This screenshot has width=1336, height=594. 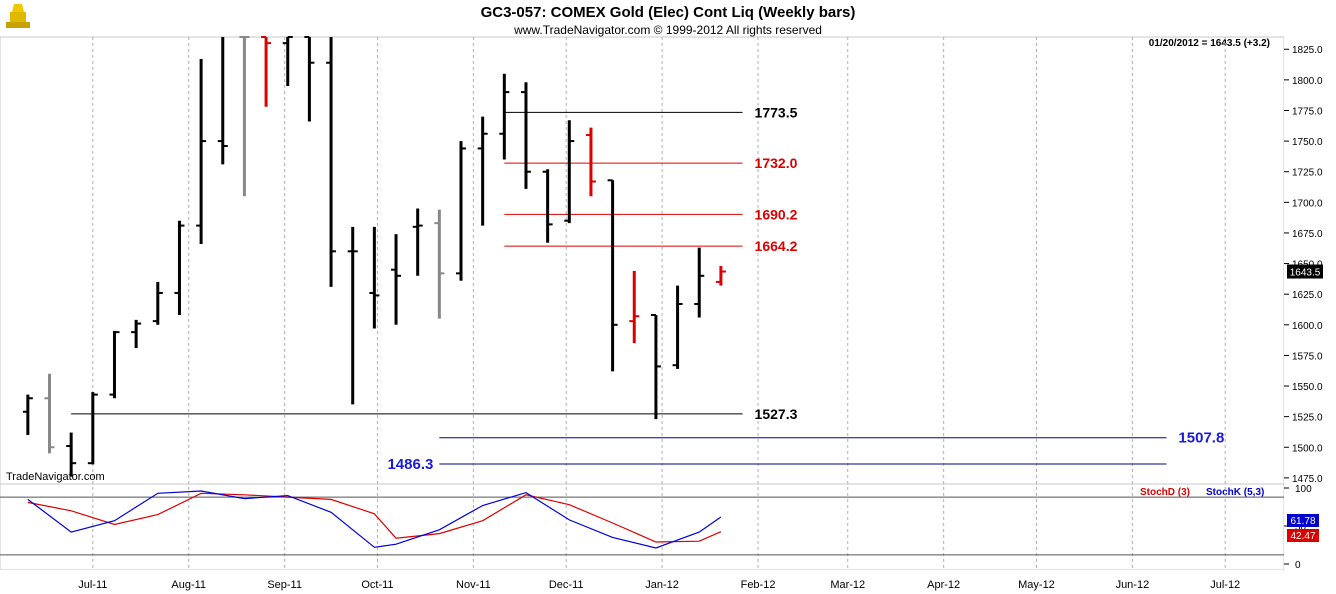 I want to click on month-label: Oct-11, so click(x=377, y=585).